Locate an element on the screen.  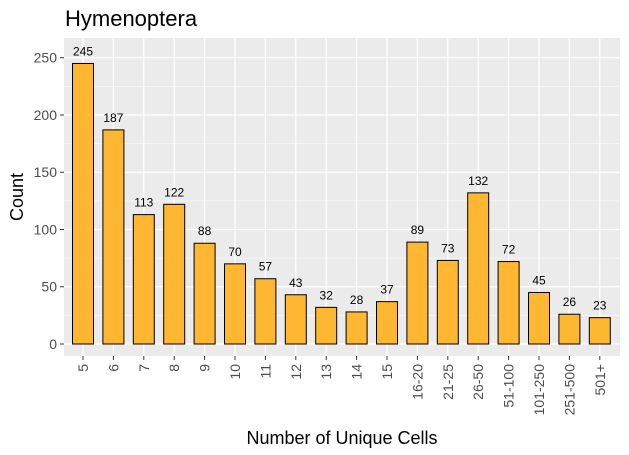
data-label: 187 is located at coordinates (113, 118).